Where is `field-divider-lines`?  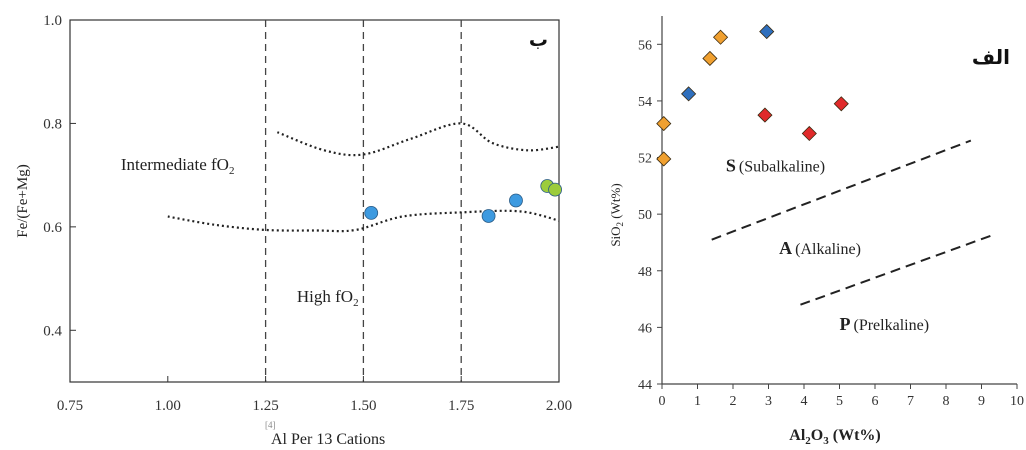
field-divider-lines is located at coordinates (854, 222).